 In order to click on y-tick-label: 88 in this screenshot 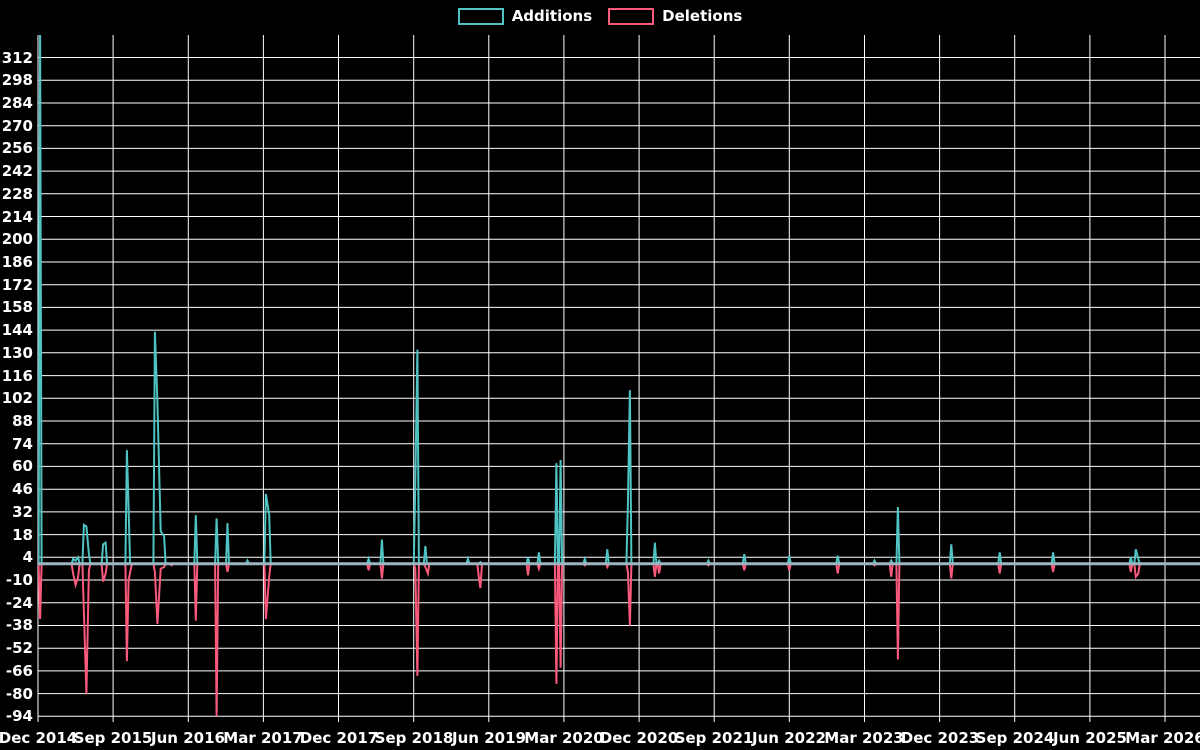, I will do `click(22, 421)`.